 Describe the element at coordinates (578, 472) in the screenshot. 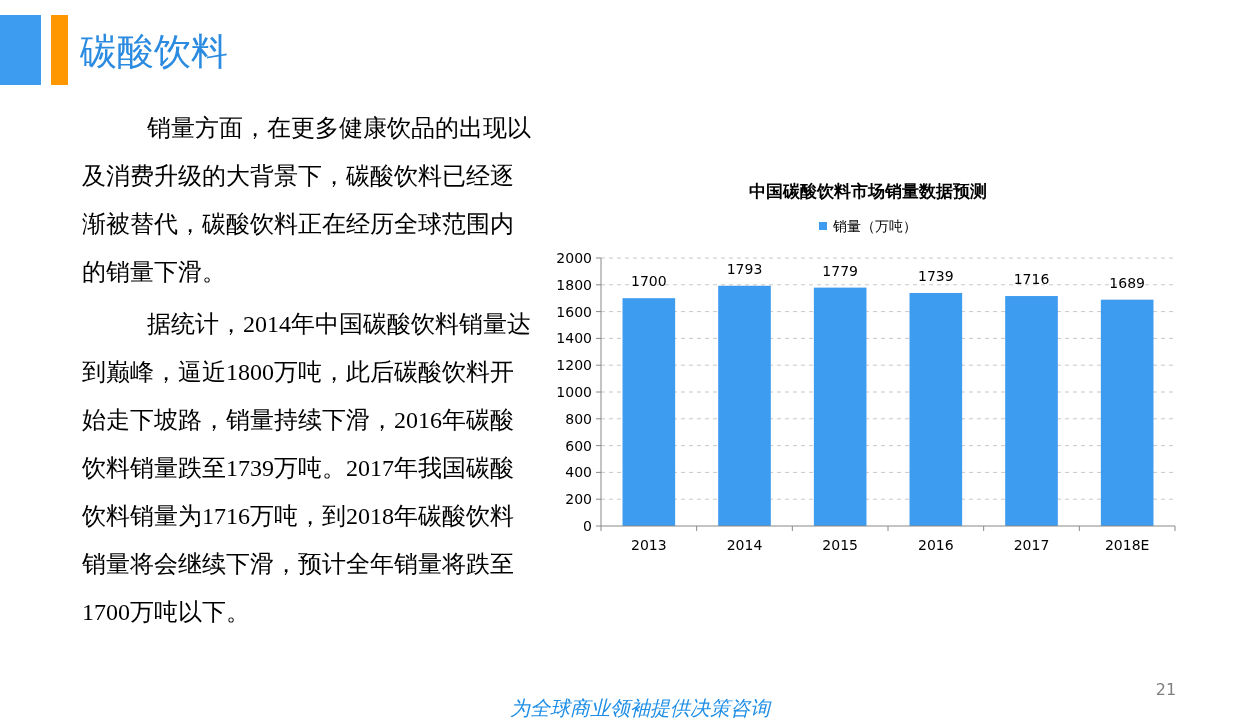

I see `y-tick-label: 400` at that location.